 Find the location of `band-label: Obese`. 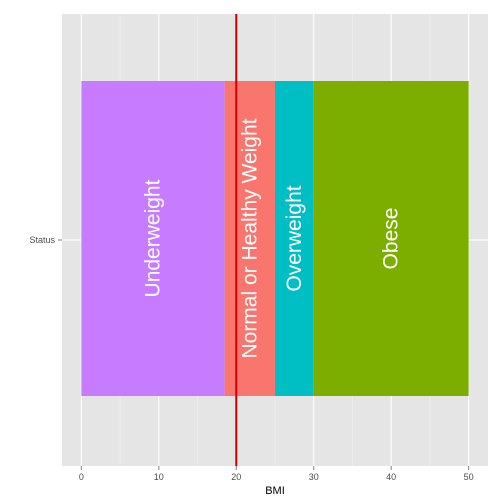

band-label: Obese is located at coordinates (391, 239).